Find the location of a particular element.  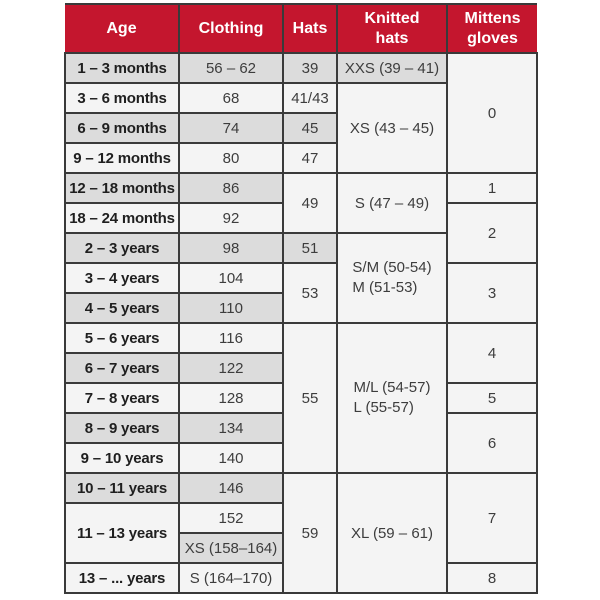

table-row: 18 – 24 months 92 2 is located at coordinates (301, 233).